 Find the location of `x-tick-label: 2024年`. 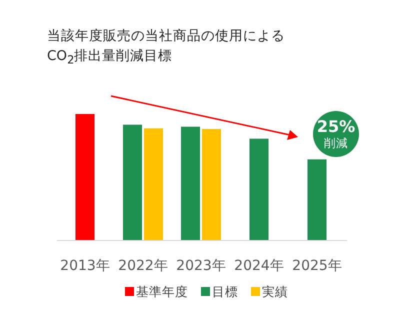

x-tick-label: 2024年 is located at coordinates (259, 266).